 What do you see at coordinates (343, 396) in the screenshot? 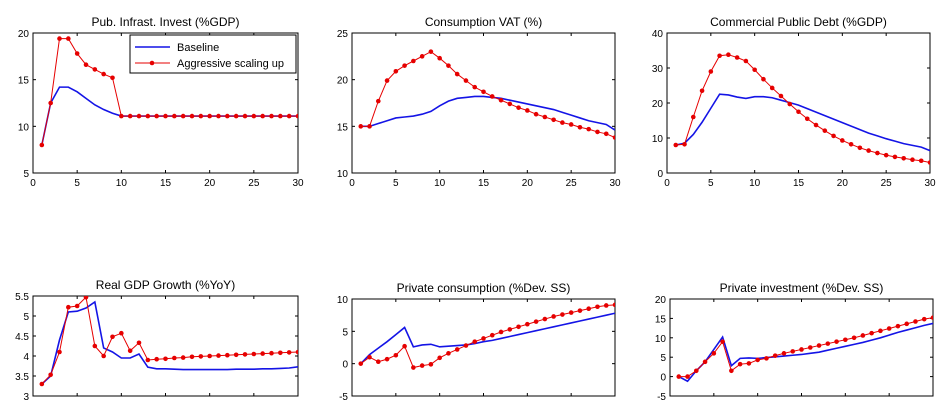
I see `y-tick-label: -5` at bounding box center [343, 396].